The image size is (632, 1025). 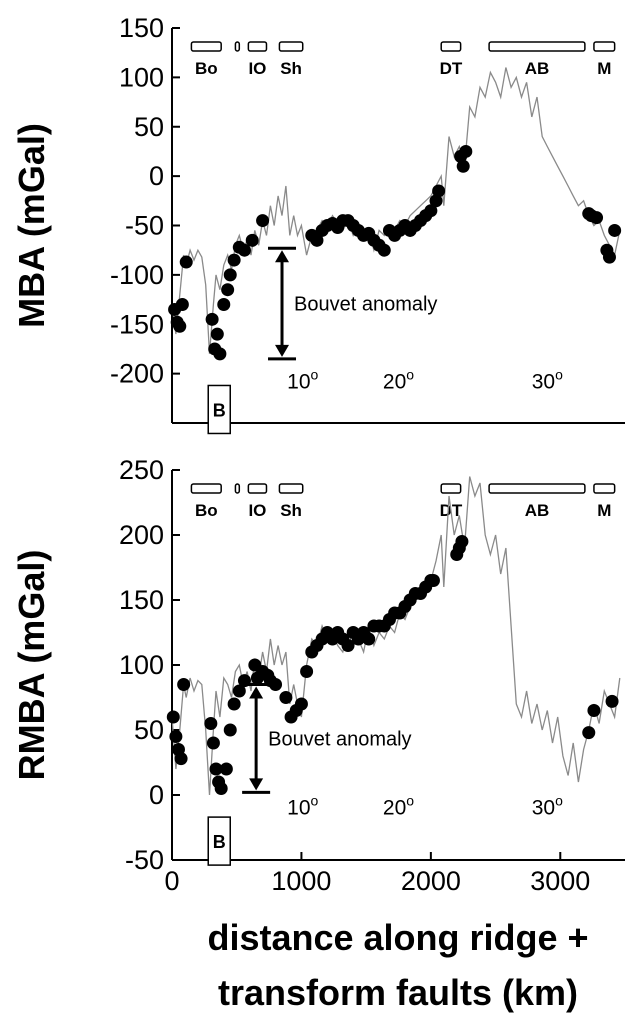 What do you see at coordinates (431, 881) in the screenshot?
I see `x-tick-label: 2000` at bounding box center [431, 881].